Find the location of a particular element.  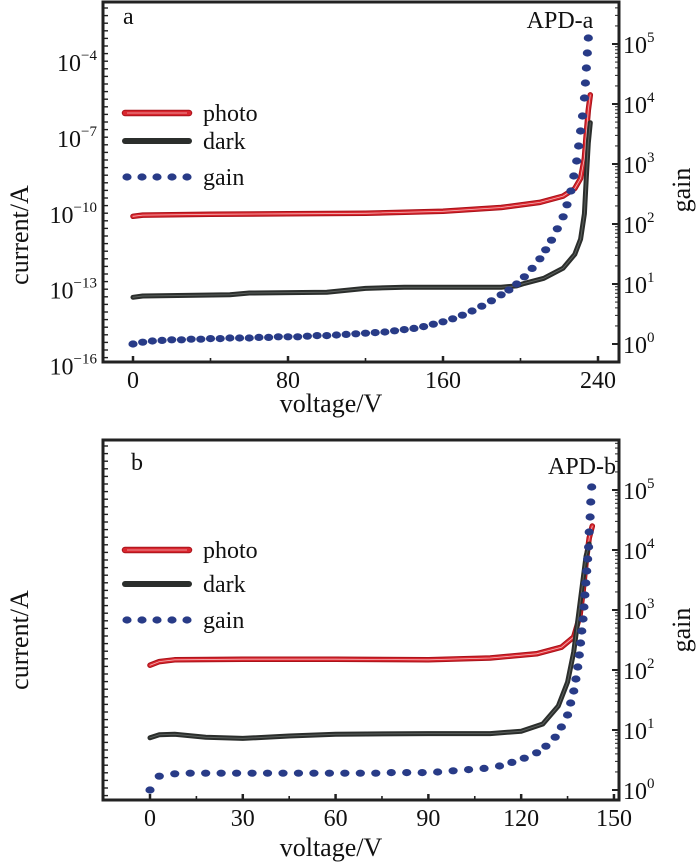

x-tick-label: 240 is located at coordinates (598, 381).